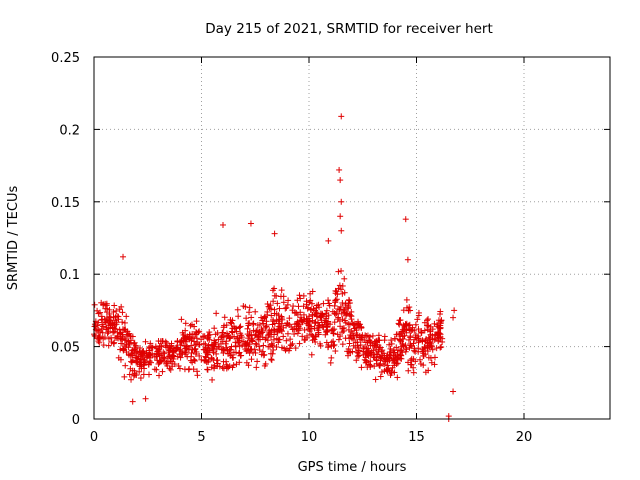  What do you see at coordinates (524, 437) in the screenshot?
I see `x-tick-label: 20` at bounding box center [524, 437].